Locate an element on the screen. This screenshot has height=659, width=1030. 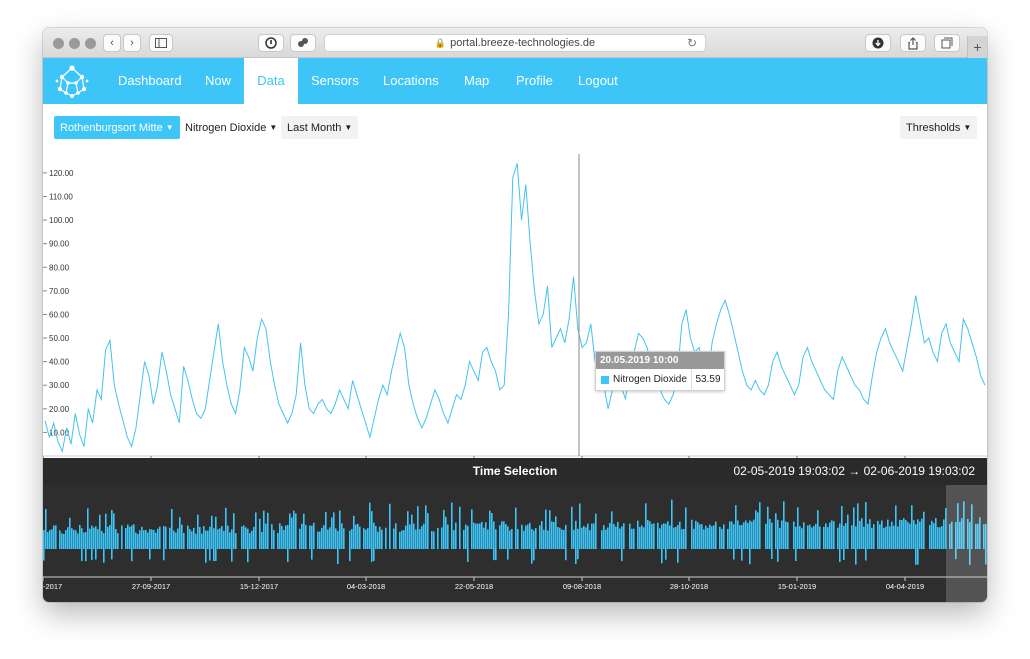
nav-sensors: Sensors is located at coordinates (335, 80).